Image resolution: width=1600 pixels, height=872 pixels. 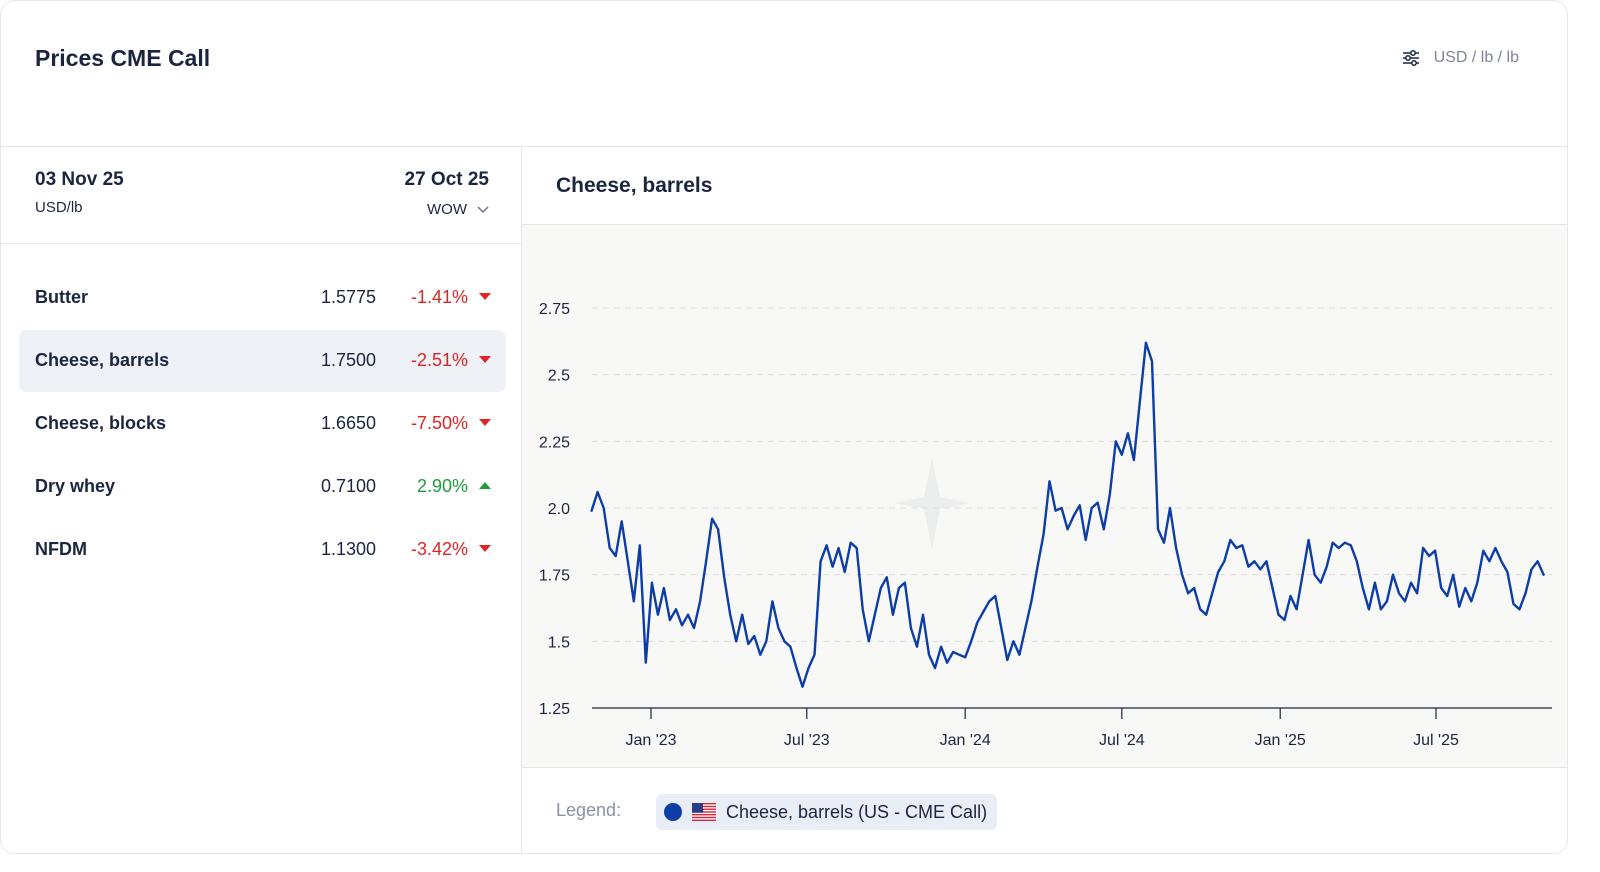 What do you see at coordinates (1476, 57) in the screenshot?
I see `units-label: USD / lb / lb` at bounding box center [1476, 57].